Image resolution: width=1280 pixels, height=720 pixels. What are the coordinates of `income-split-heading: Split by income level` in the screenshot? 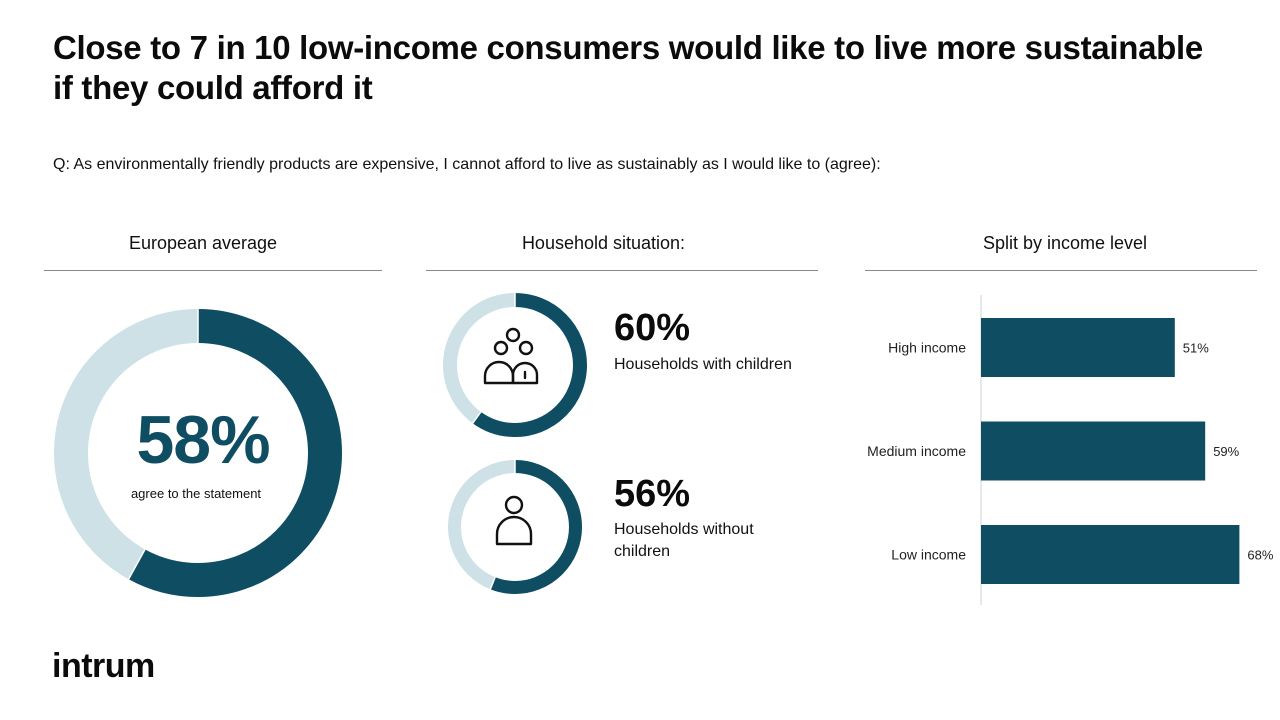 It's located at (1065, 243).